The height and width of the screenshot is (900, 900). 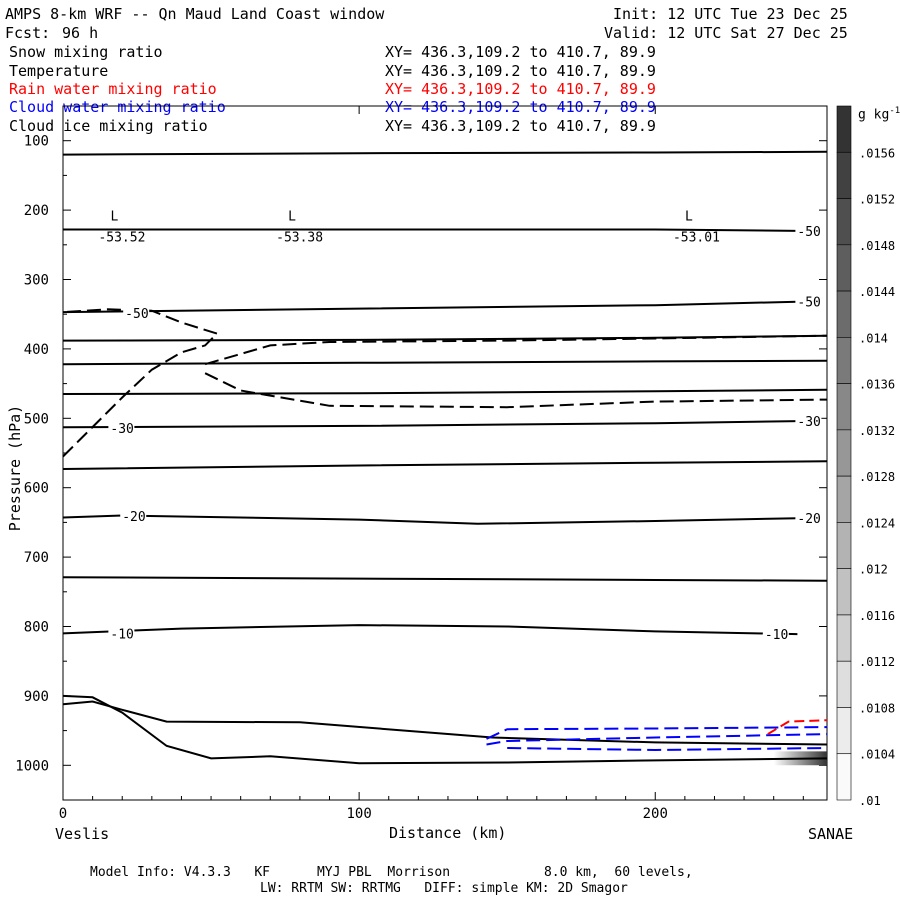 I want to click on colorbar-label: .0112, so click(x=877, y=662).